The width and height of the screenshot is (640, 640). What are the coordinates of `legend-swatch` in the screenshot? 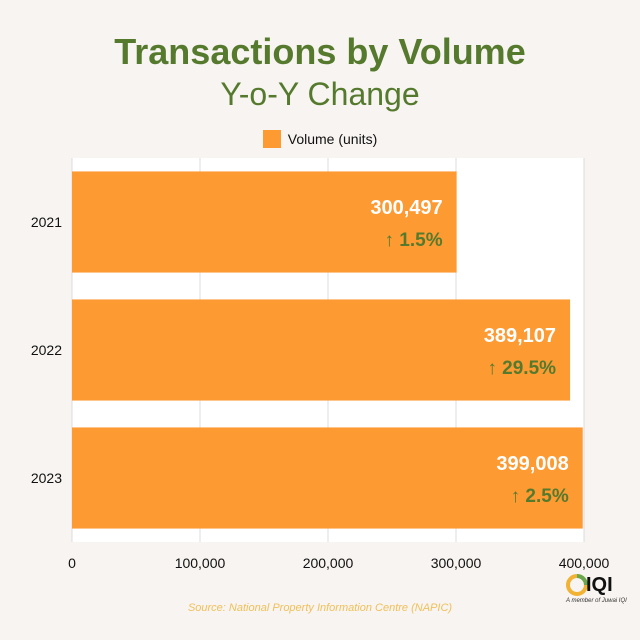 It's located at (271, 139).